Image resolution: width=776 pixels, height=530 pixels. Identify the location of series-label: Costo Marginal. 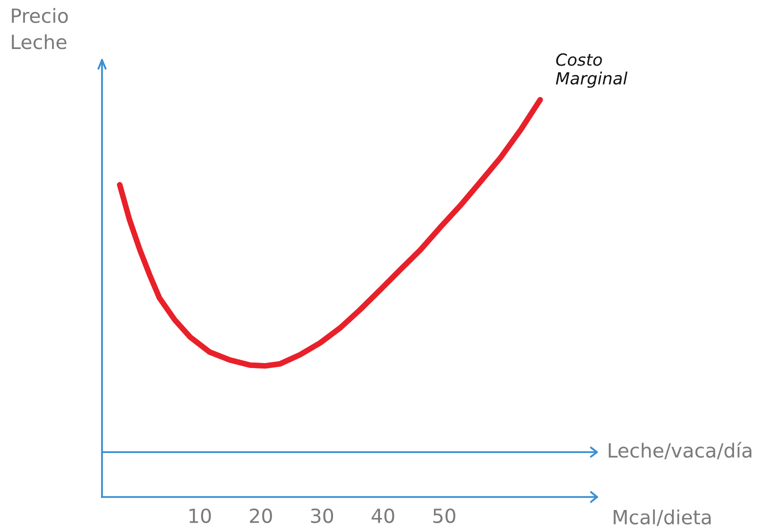
(592, 70).